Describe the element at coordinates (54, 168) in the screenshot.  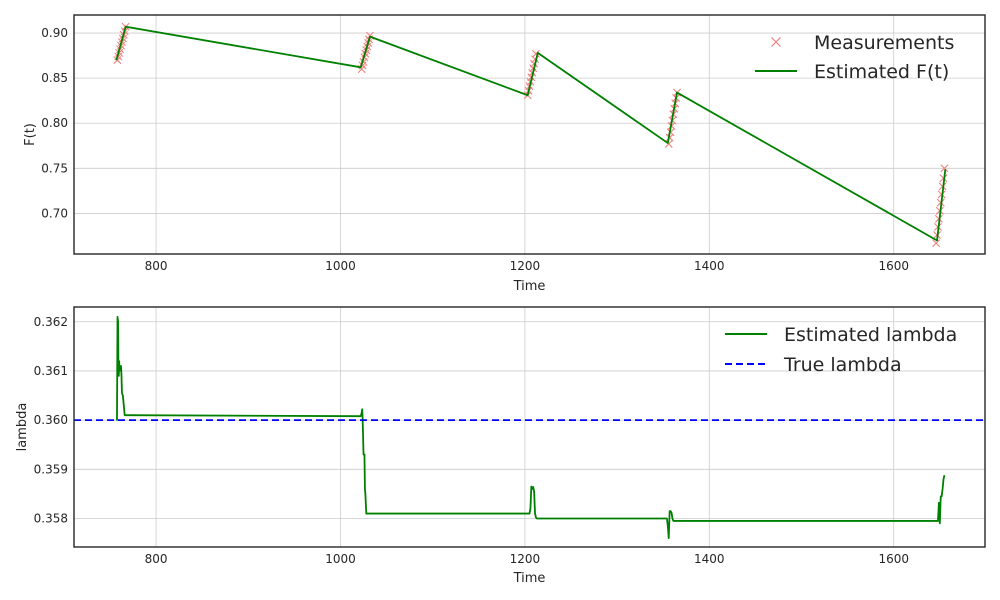
I see `y-tick-label: 0.75` at that location.